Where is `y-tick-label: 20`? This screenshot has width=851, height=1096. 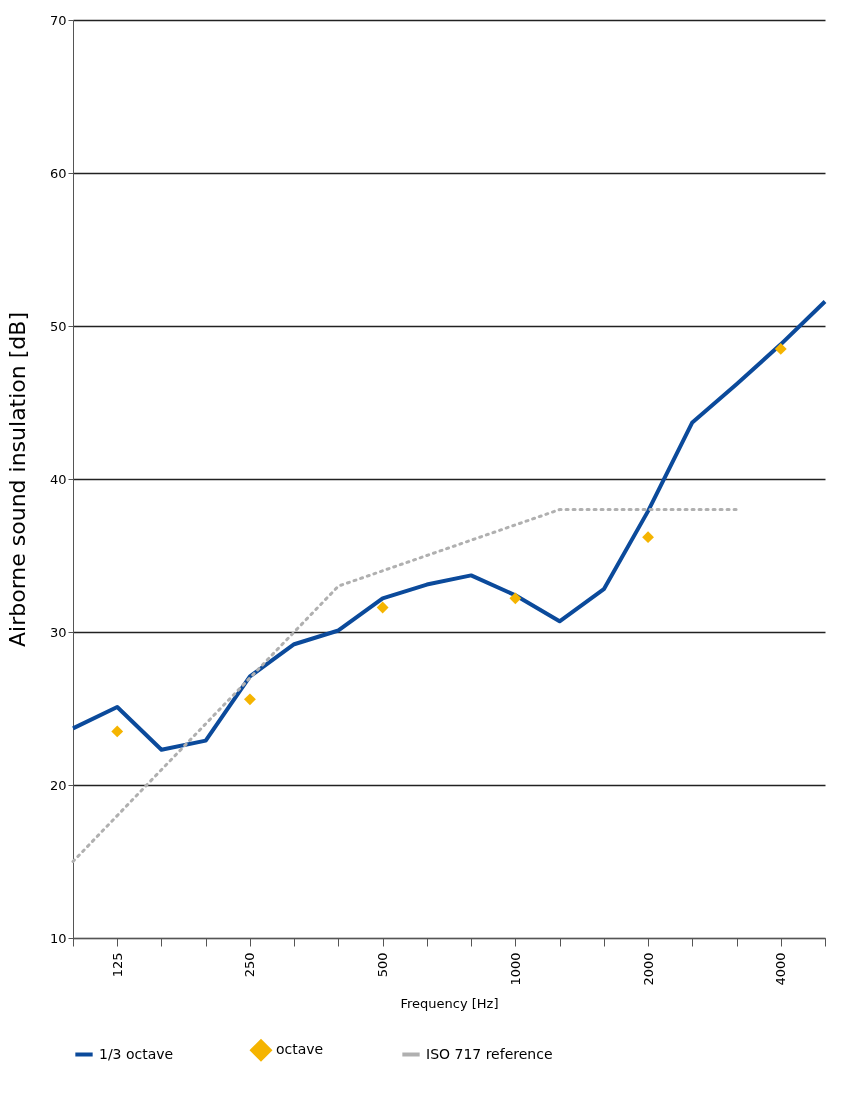
y-tick-label: 20 is located at coordinates (58, 785).